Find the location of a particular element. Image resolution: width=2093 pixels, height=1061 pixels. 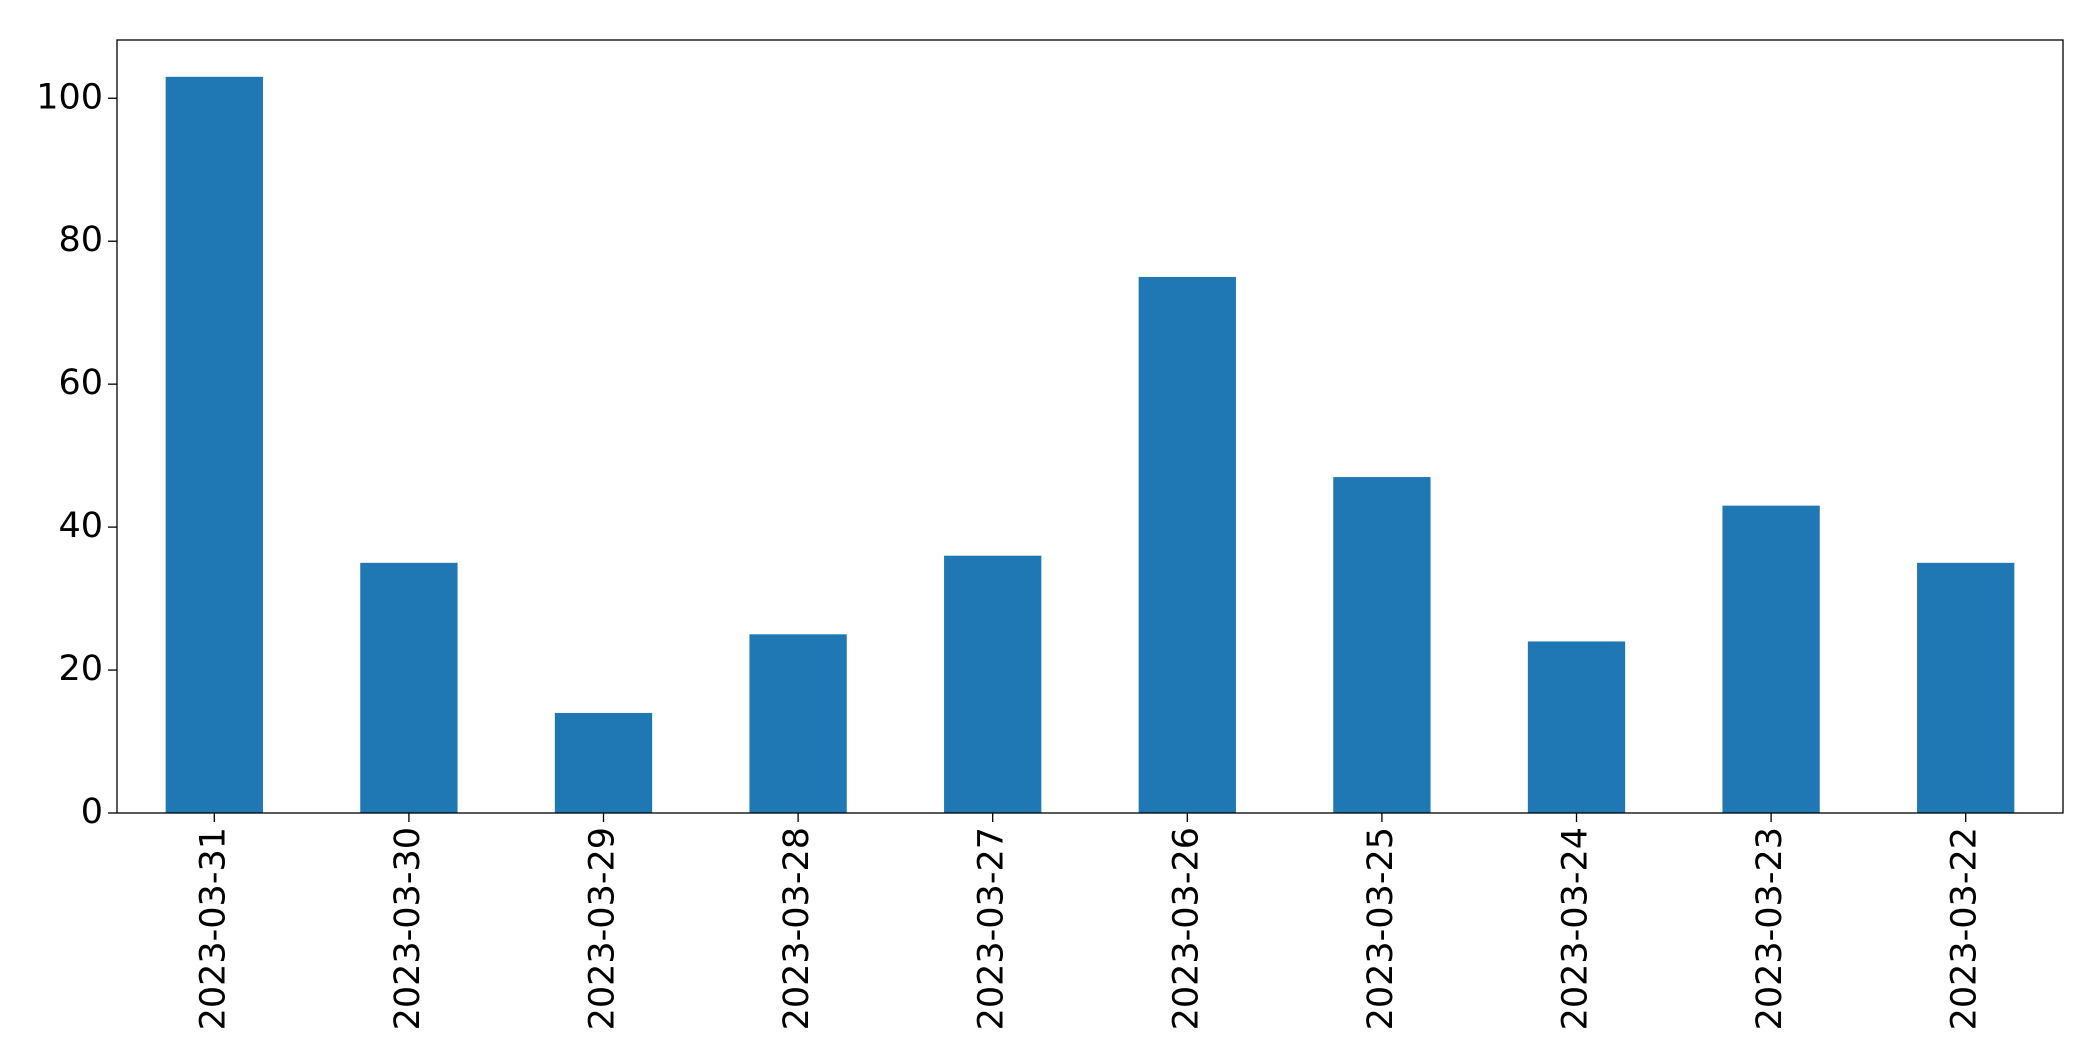

x-tick-label: 2023-03-24 is located at coordinates (1576, 928).